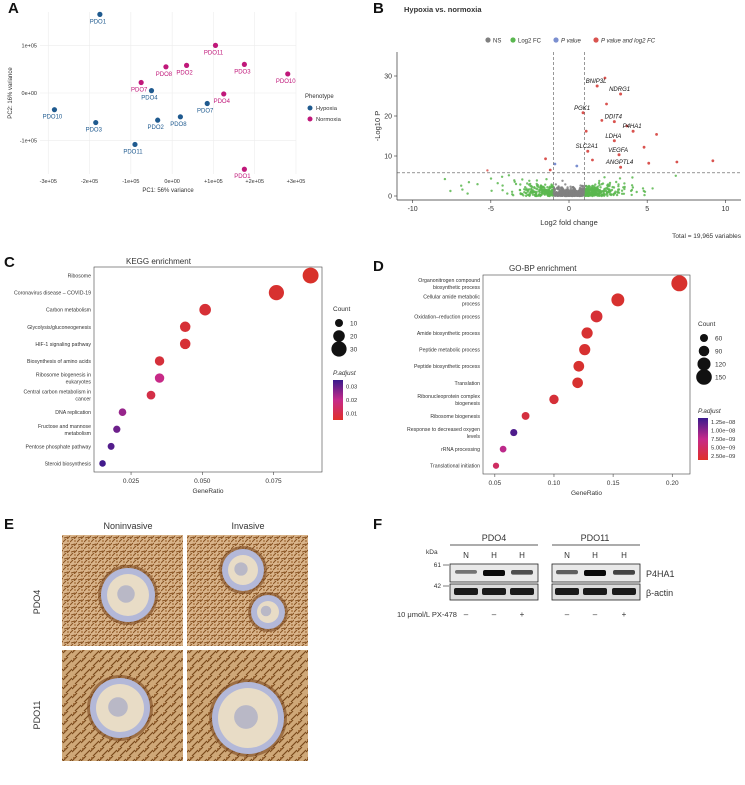 This screenshot has width=745, height=785. What do you see at coordinates (73, 413) in the screenshot?
I see `kegg-term-label: DNA replication` at bounding box center [73, 413].